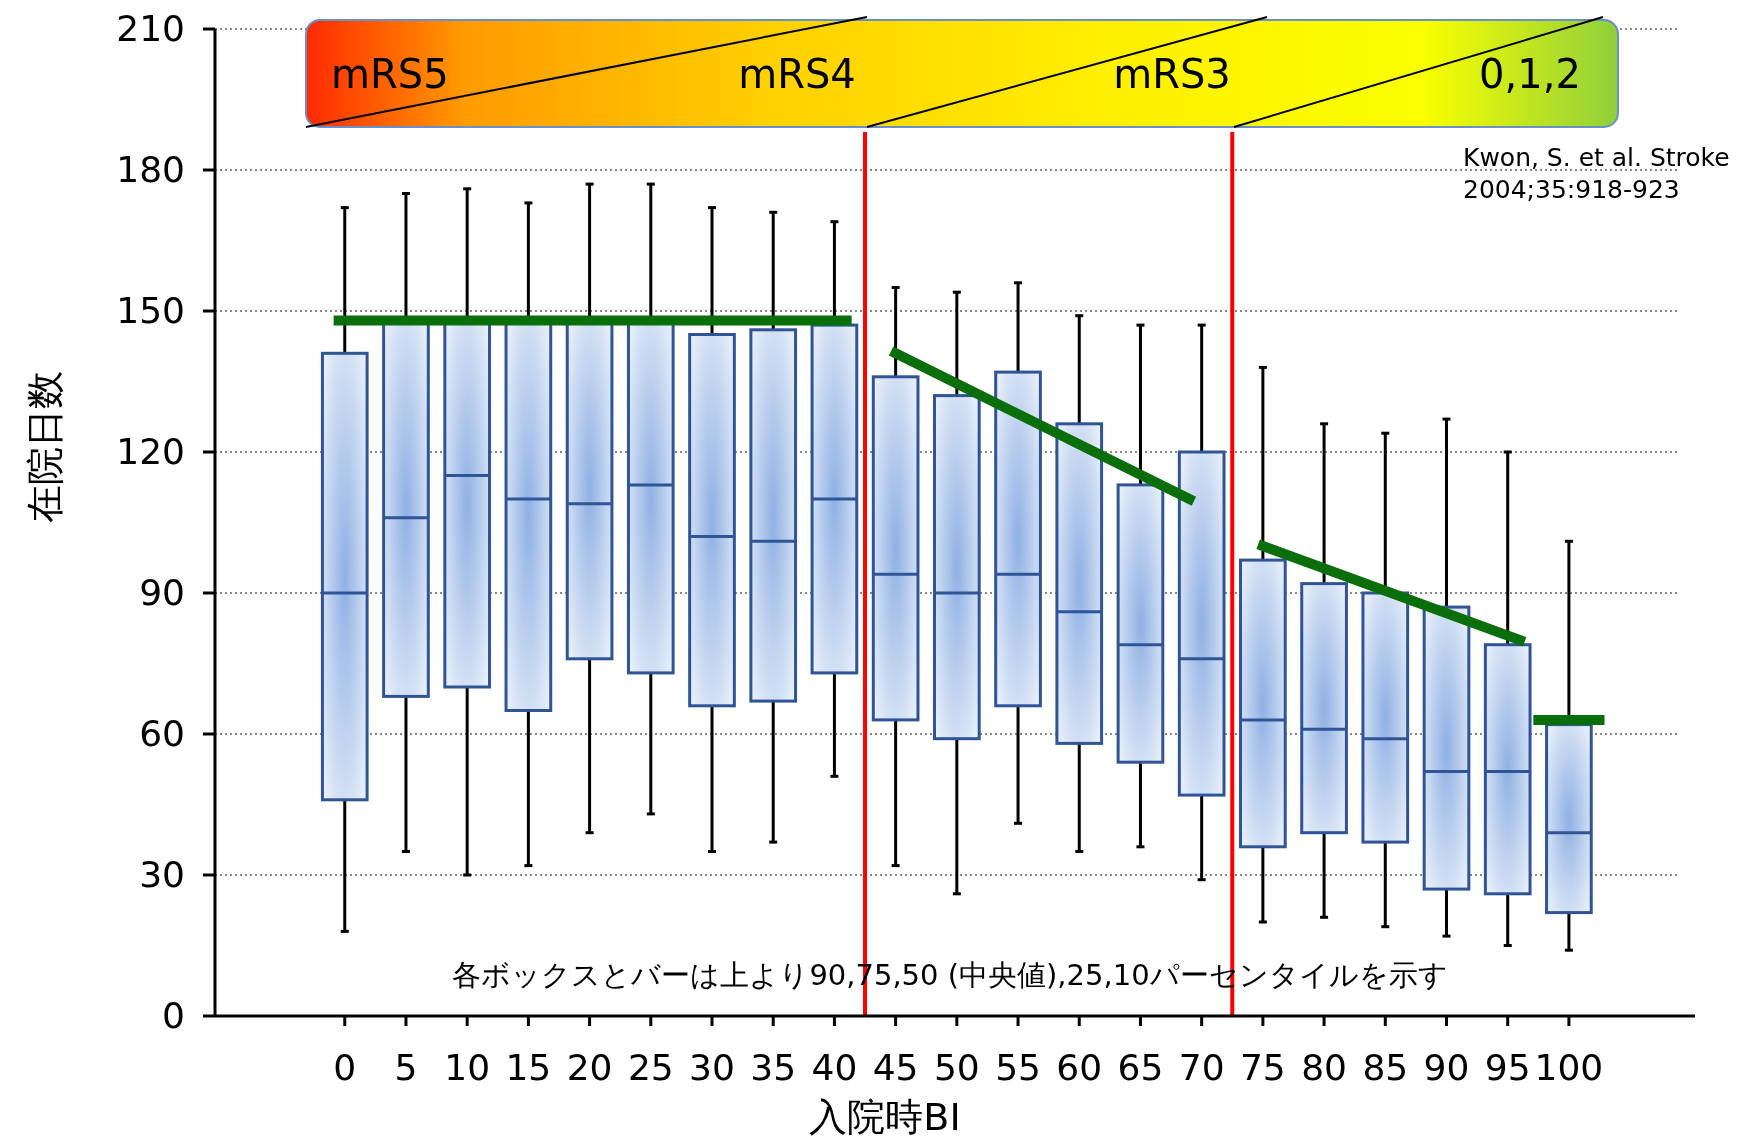 This screenshot has height=1141, width=1758. Describe the element at coordinates (1385, 1067) in the screenshot. I see `x-tick-label: 85` at that location.